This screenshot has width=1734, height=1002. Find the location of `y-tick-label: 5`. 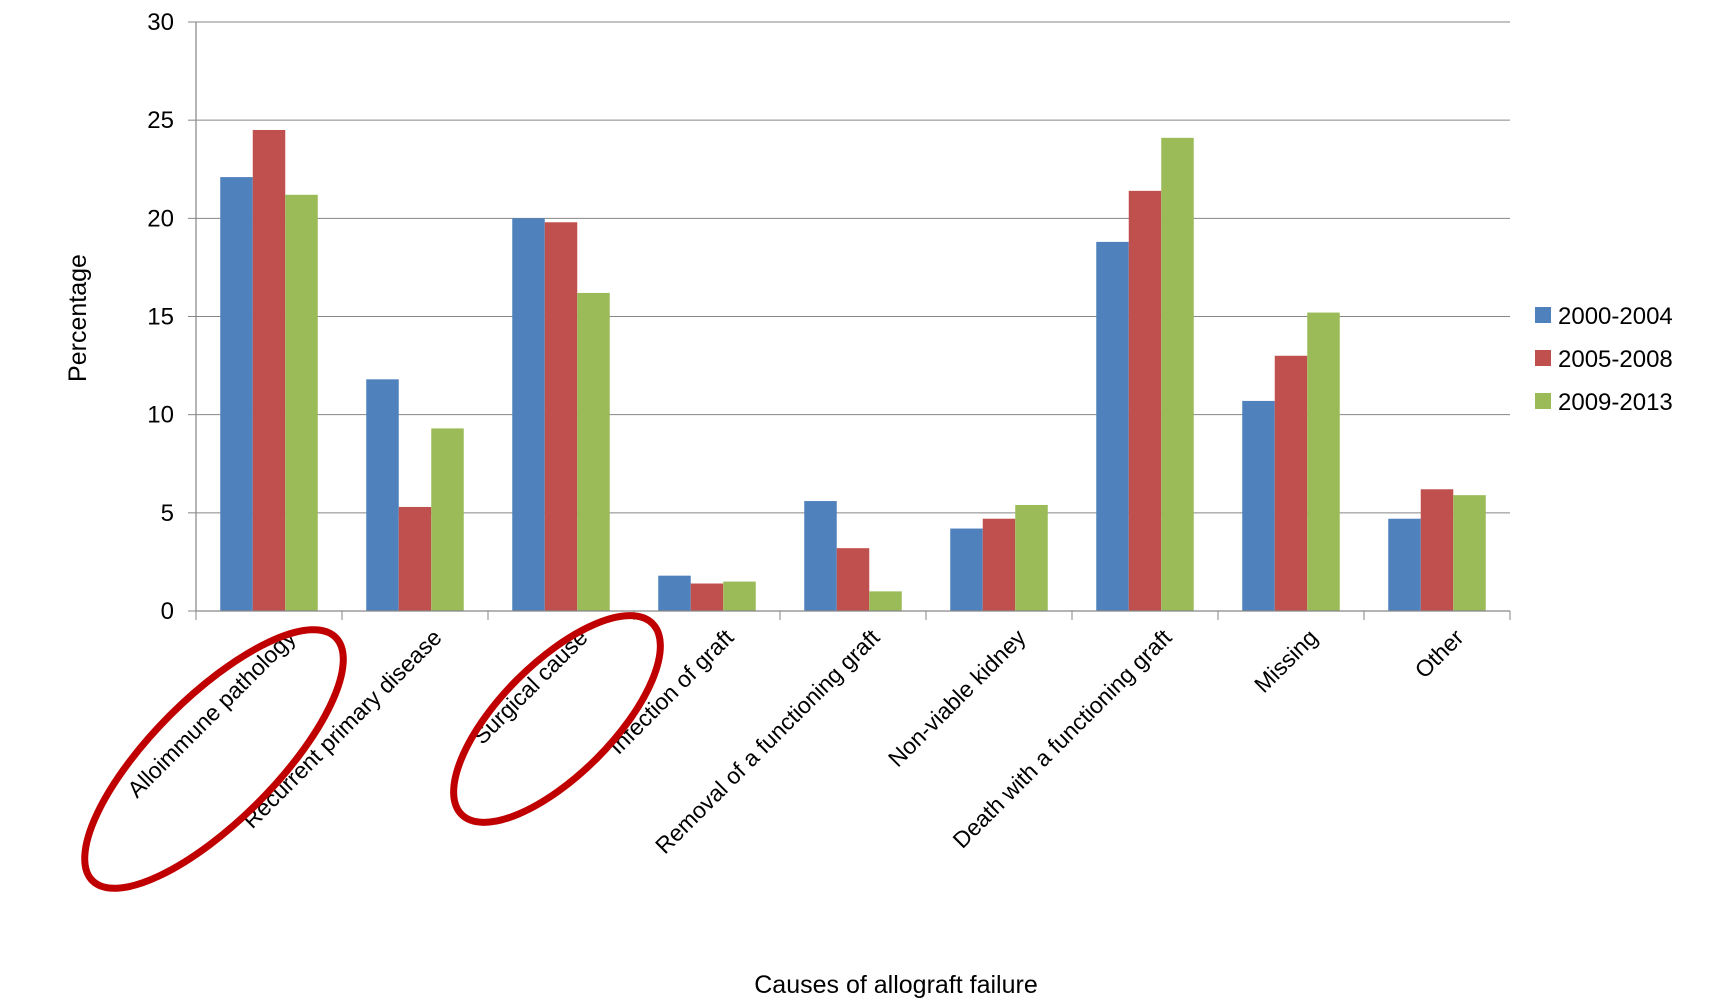

y-tick-label: 5 is located at coordinates (167, 513).